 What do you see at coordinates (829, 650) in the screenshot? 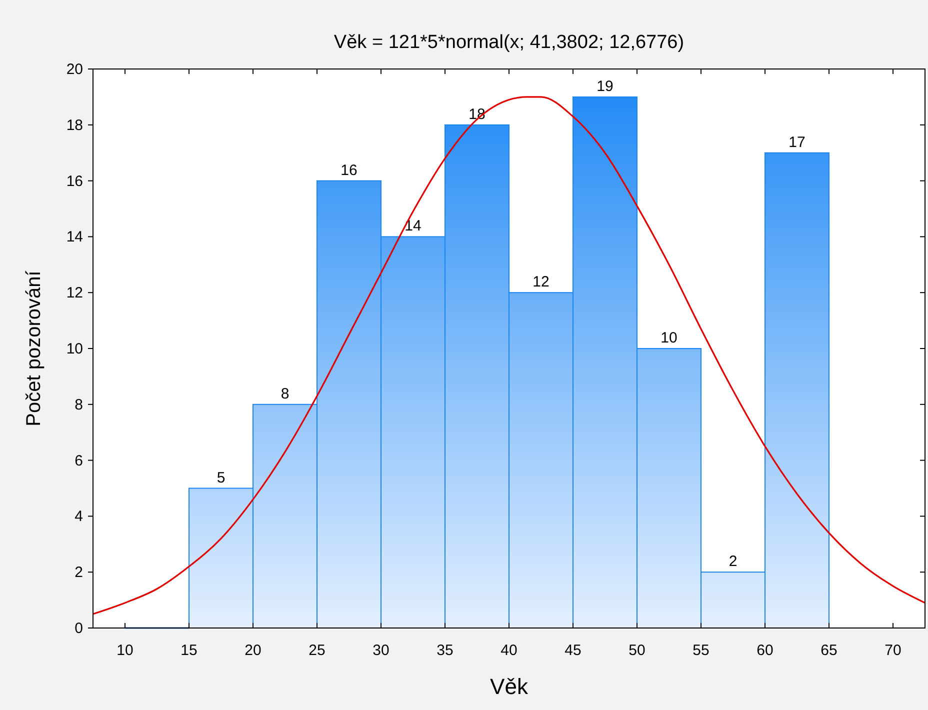
I see `x-tick-label: 65` at bounding box center [829, 650].